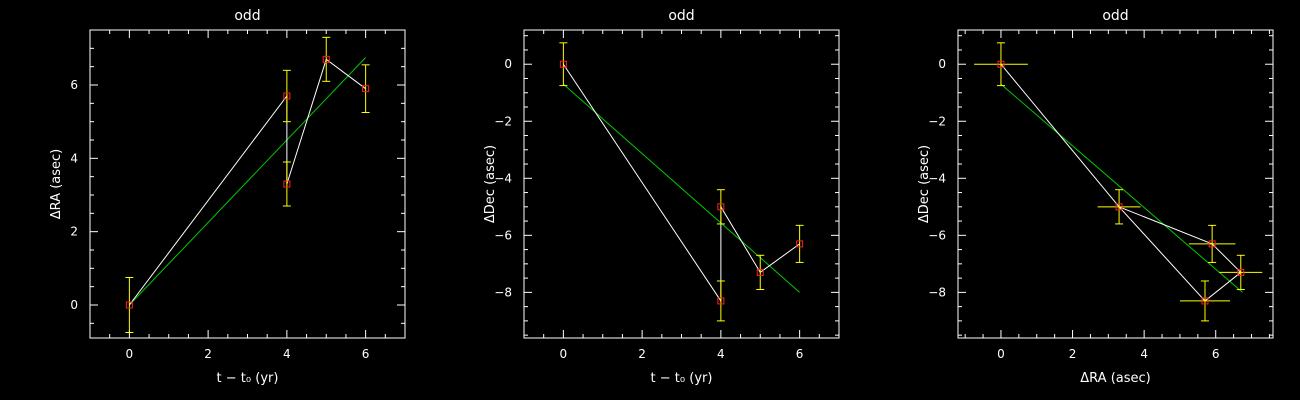 The width and height of the screenshot is (1300, 400). I want to click on y-tick-label: 6, so click(74, 85).